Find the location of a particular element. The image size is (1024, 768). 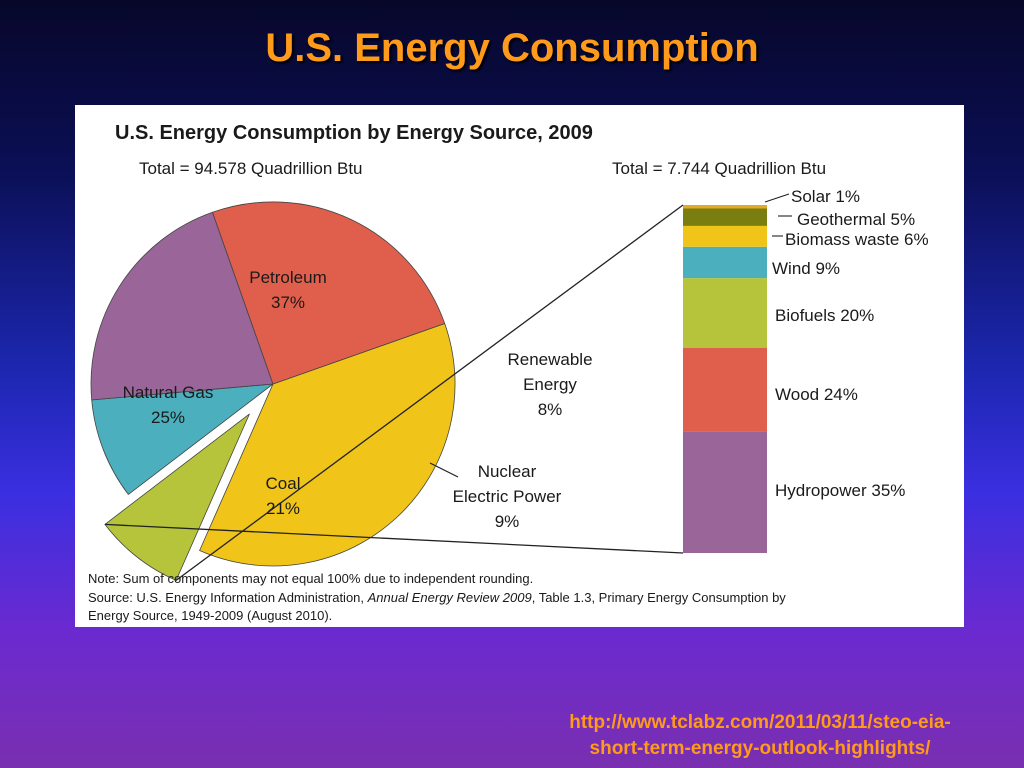

pie-label-coal: Coal 21% is located at coordinates (283, 496).